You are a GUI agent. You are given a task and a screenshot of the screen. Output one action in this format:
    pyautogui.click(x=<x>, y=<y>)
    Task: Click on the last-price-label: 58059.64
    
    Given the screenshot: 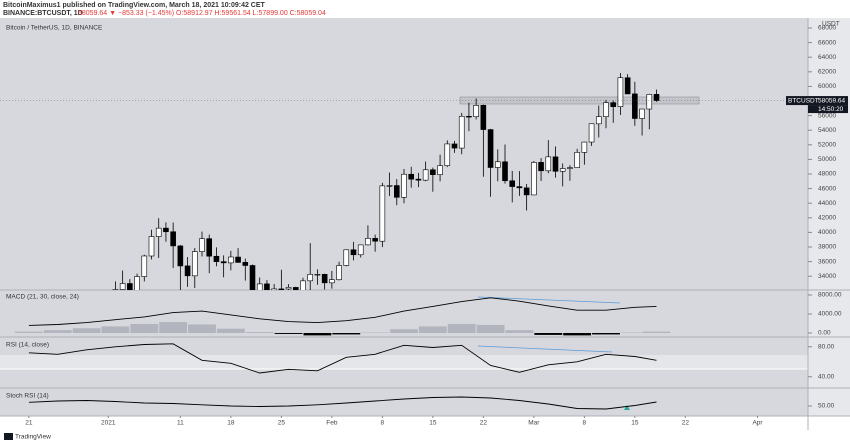 What is the action you would take?
    pyautogui.click(x=831, y=100)
    